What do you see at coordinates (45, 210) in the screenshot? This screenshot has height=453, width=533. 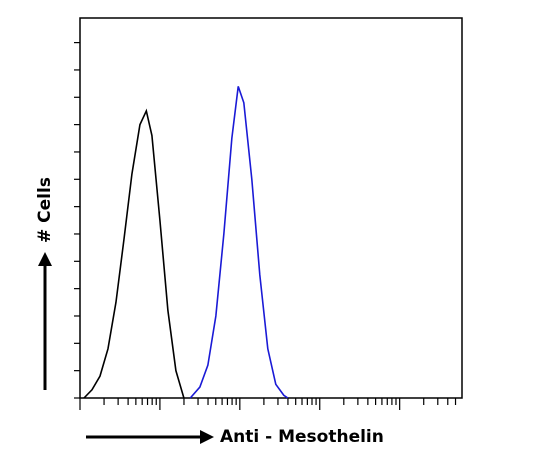 I see `y-axis-label: # Cells` at bounding box center [45, 210].